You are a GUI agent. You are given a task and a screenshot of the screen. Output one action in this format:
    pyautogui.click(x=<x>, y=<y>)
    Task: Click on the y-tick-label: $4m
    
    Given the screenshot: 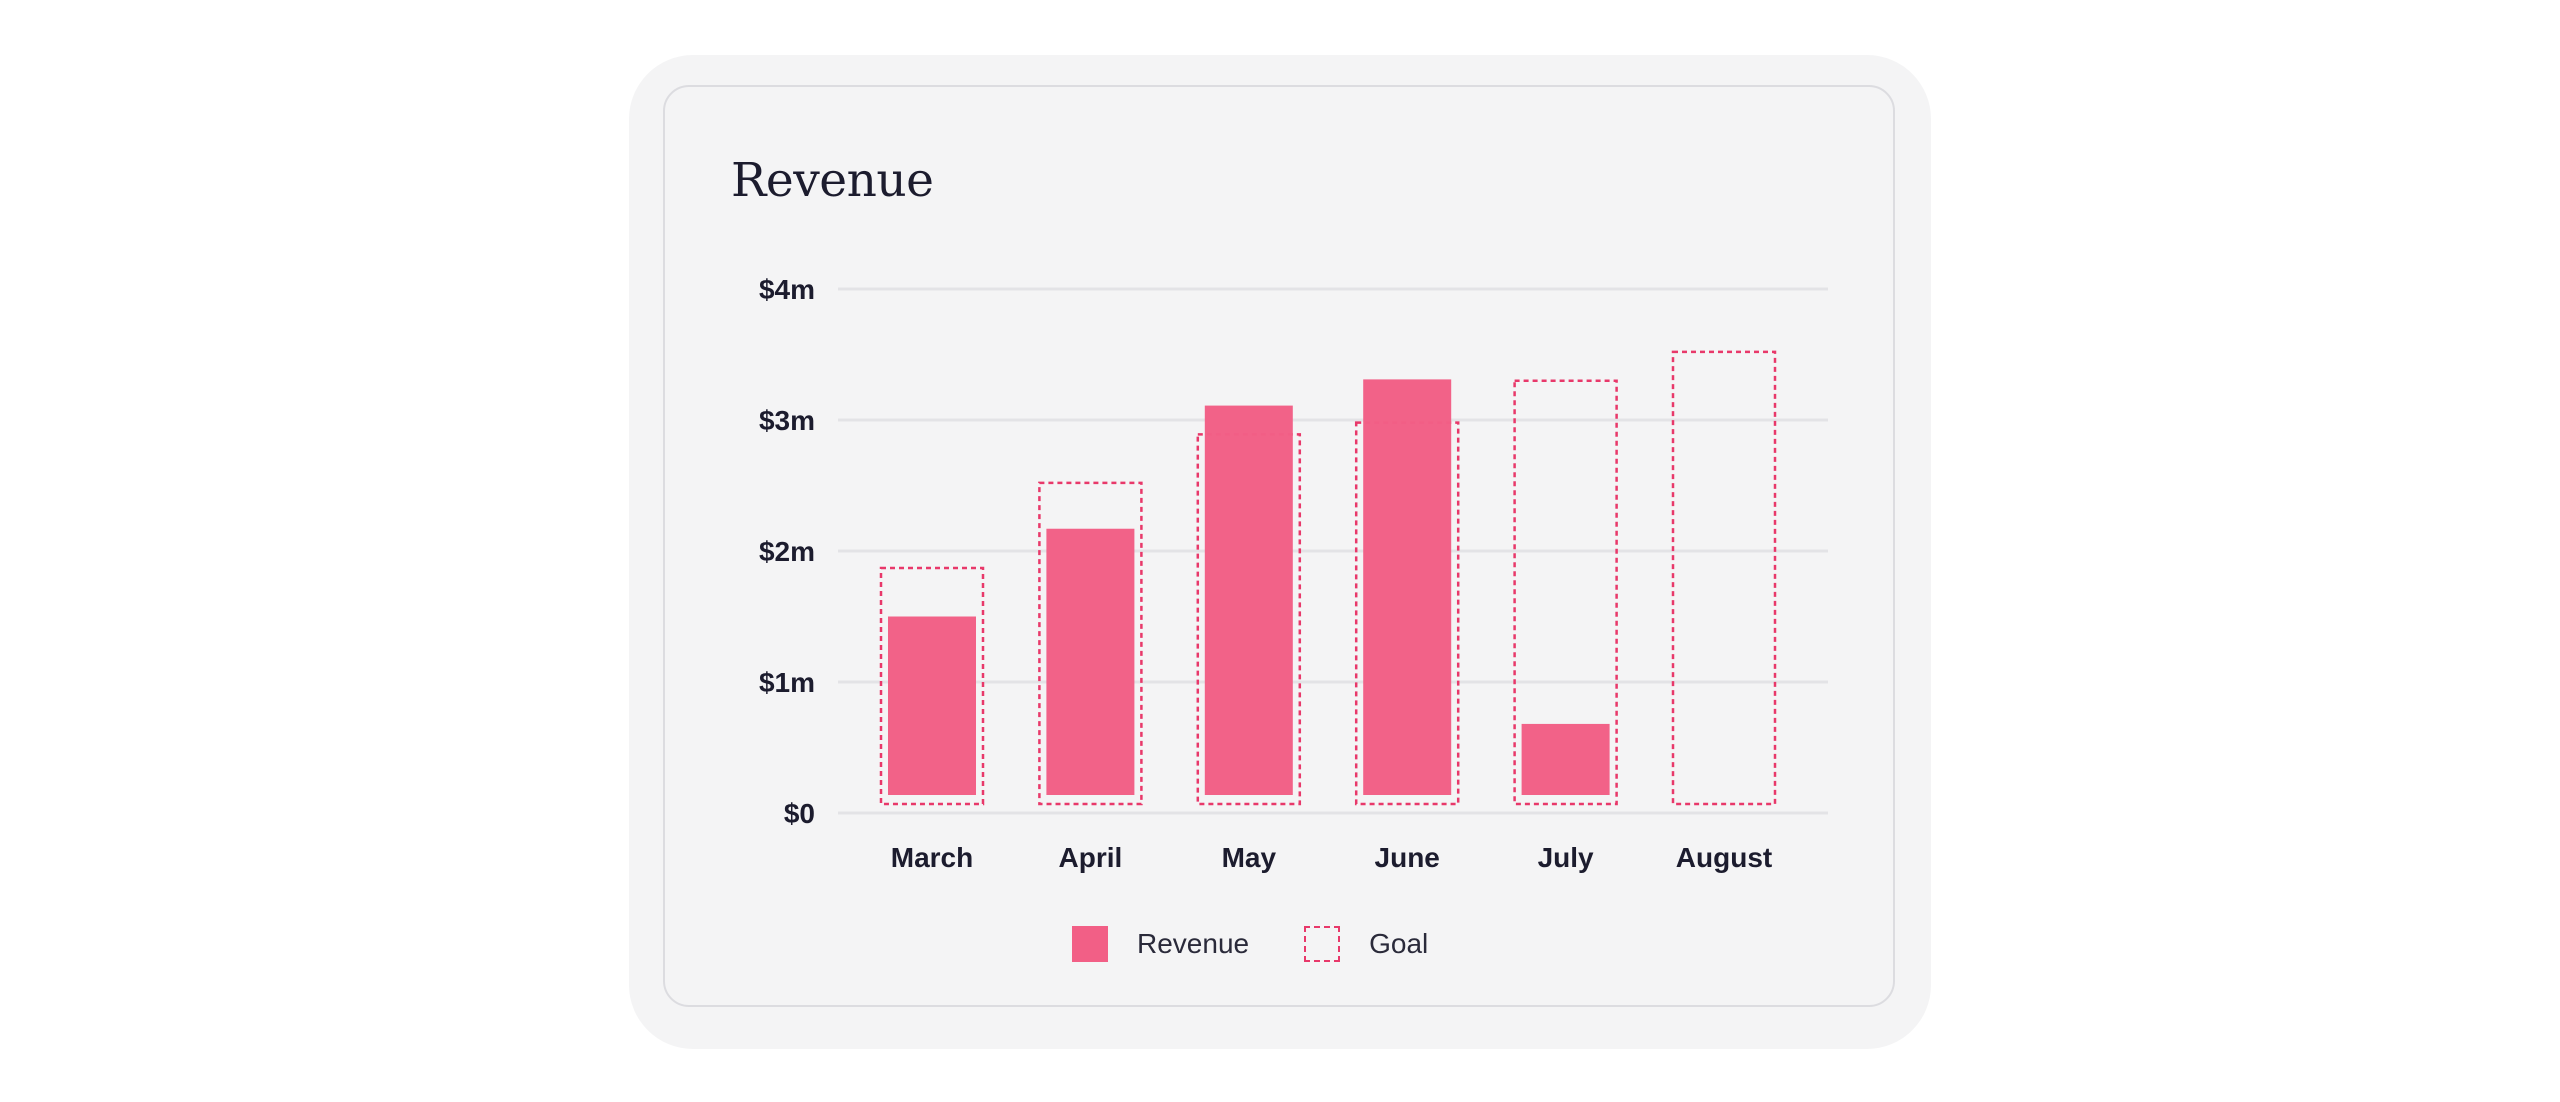 What is the action you would take?
    pyautogui.click(x=787, y=289)
    